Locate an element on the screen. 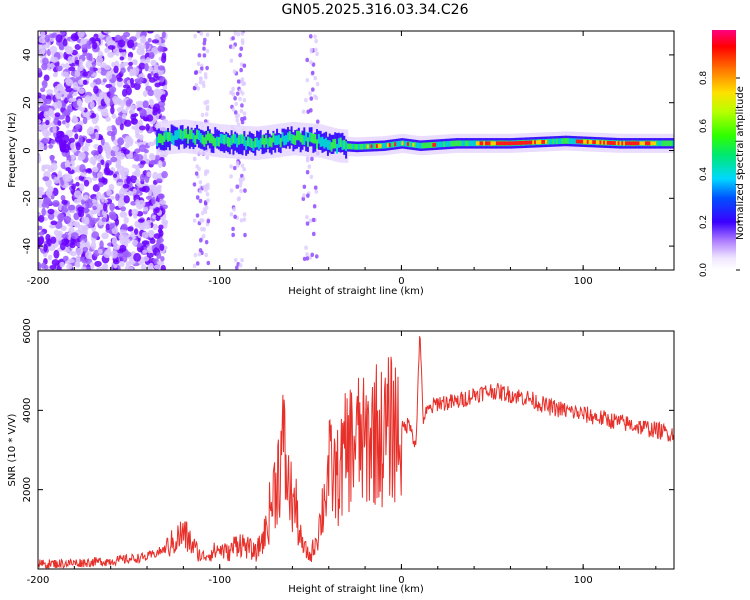 Image resolution: width=750 pixels, height=600 pixels. colorbar-tick-label: 0.6 is located at coordinates (704, 126).